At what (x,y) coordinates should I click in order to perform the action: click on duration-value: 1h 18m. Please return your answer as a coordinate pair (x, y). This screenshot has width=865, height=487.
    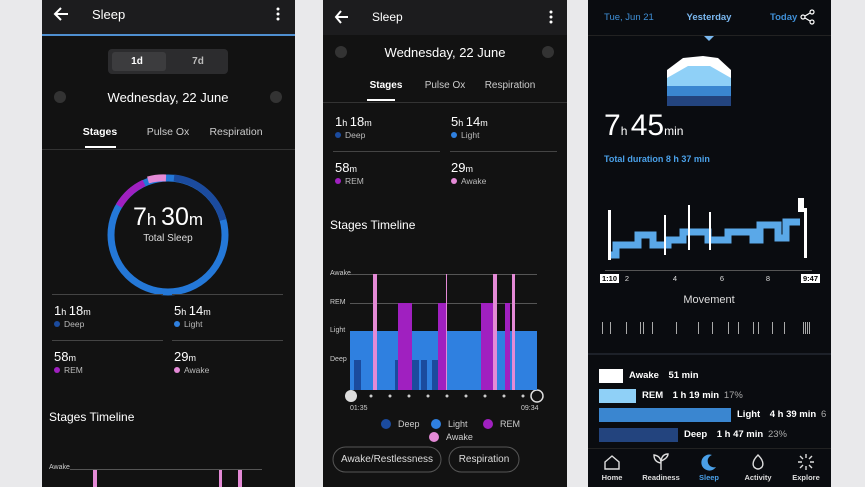
    Looking at the image, I should click on (72, 311).